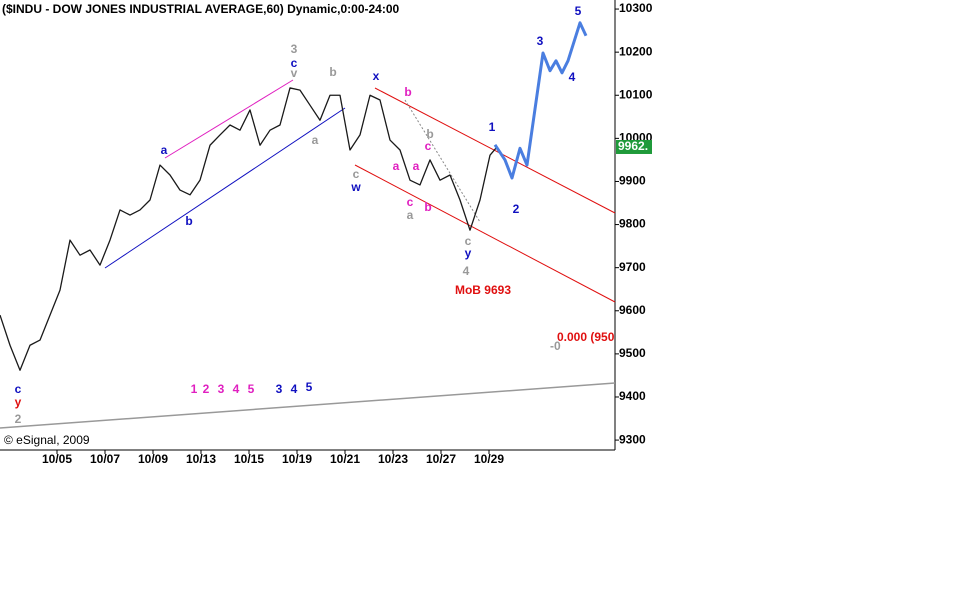 The height and width of the screenshot is (600, 960). What do you see at coordinates (483, 290) in the screenshot?
I see `wave-label: MoB 9693` at bounding box center [483, 290].